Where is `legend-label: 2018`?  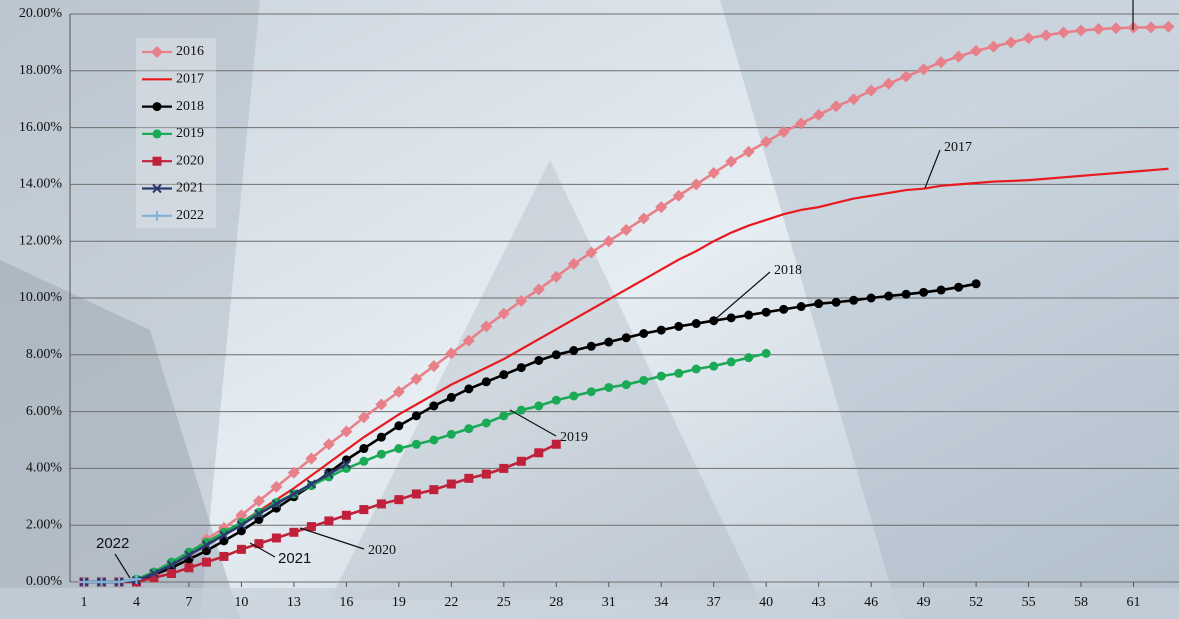 legend-label: 2018 is located at coordinates (190, 106).